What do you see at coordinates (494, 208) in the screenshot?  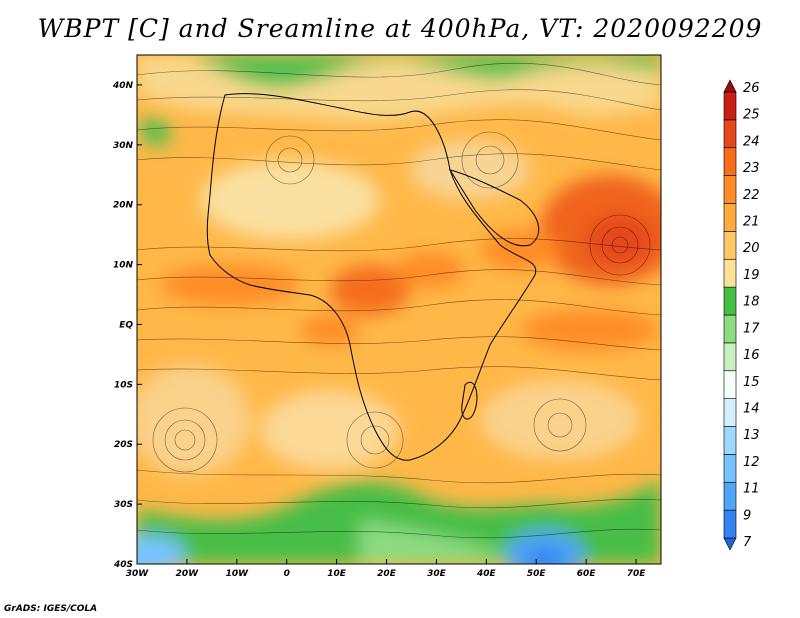 I see `arabia-coastline` at bounding box center [494, 208].